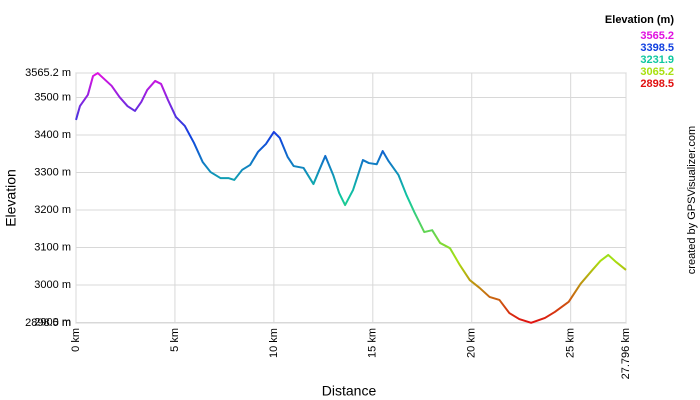 The width and height of the screenshot is (700, 400). I want to click on legend-entry: 3231.9, so click(657, 60).